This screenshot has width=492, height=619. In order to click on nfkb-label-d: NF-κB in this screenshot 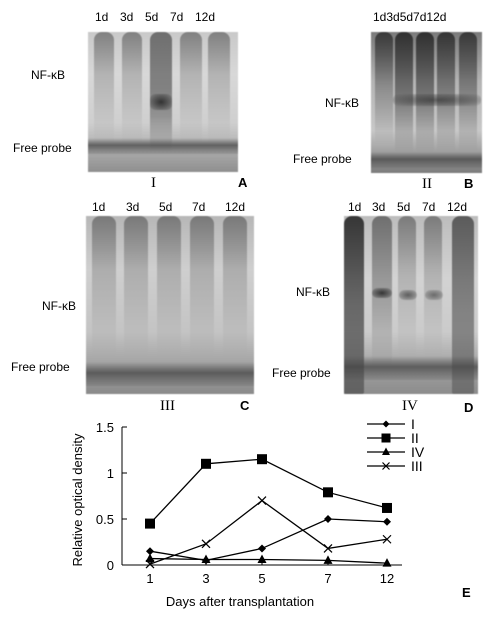, I will do `click(313, 292)`.